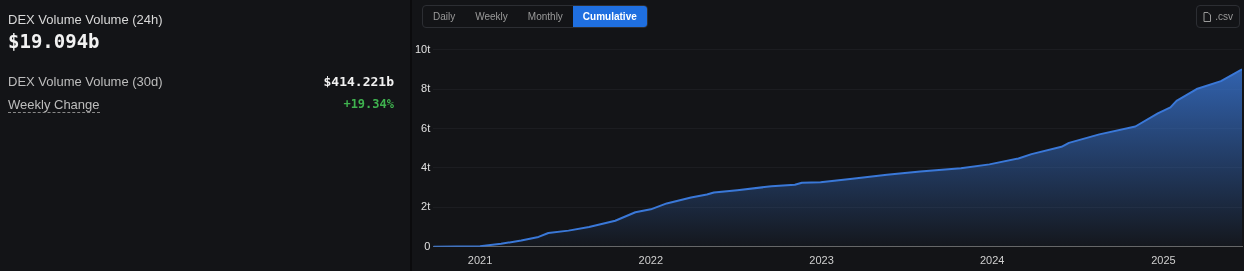  Describe the element at coordinates (1163, 260) in the screenshot. I see `x-tick-label: 2025` at that location.